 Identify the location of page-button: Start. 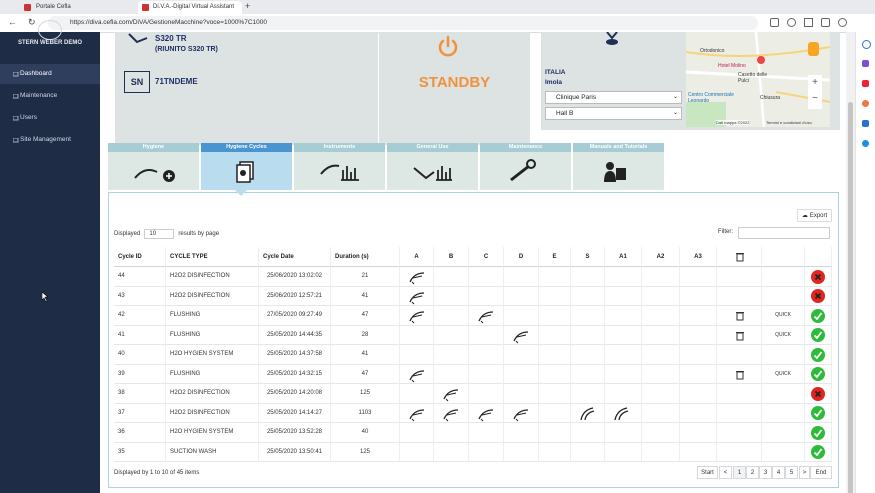
(707, 472).